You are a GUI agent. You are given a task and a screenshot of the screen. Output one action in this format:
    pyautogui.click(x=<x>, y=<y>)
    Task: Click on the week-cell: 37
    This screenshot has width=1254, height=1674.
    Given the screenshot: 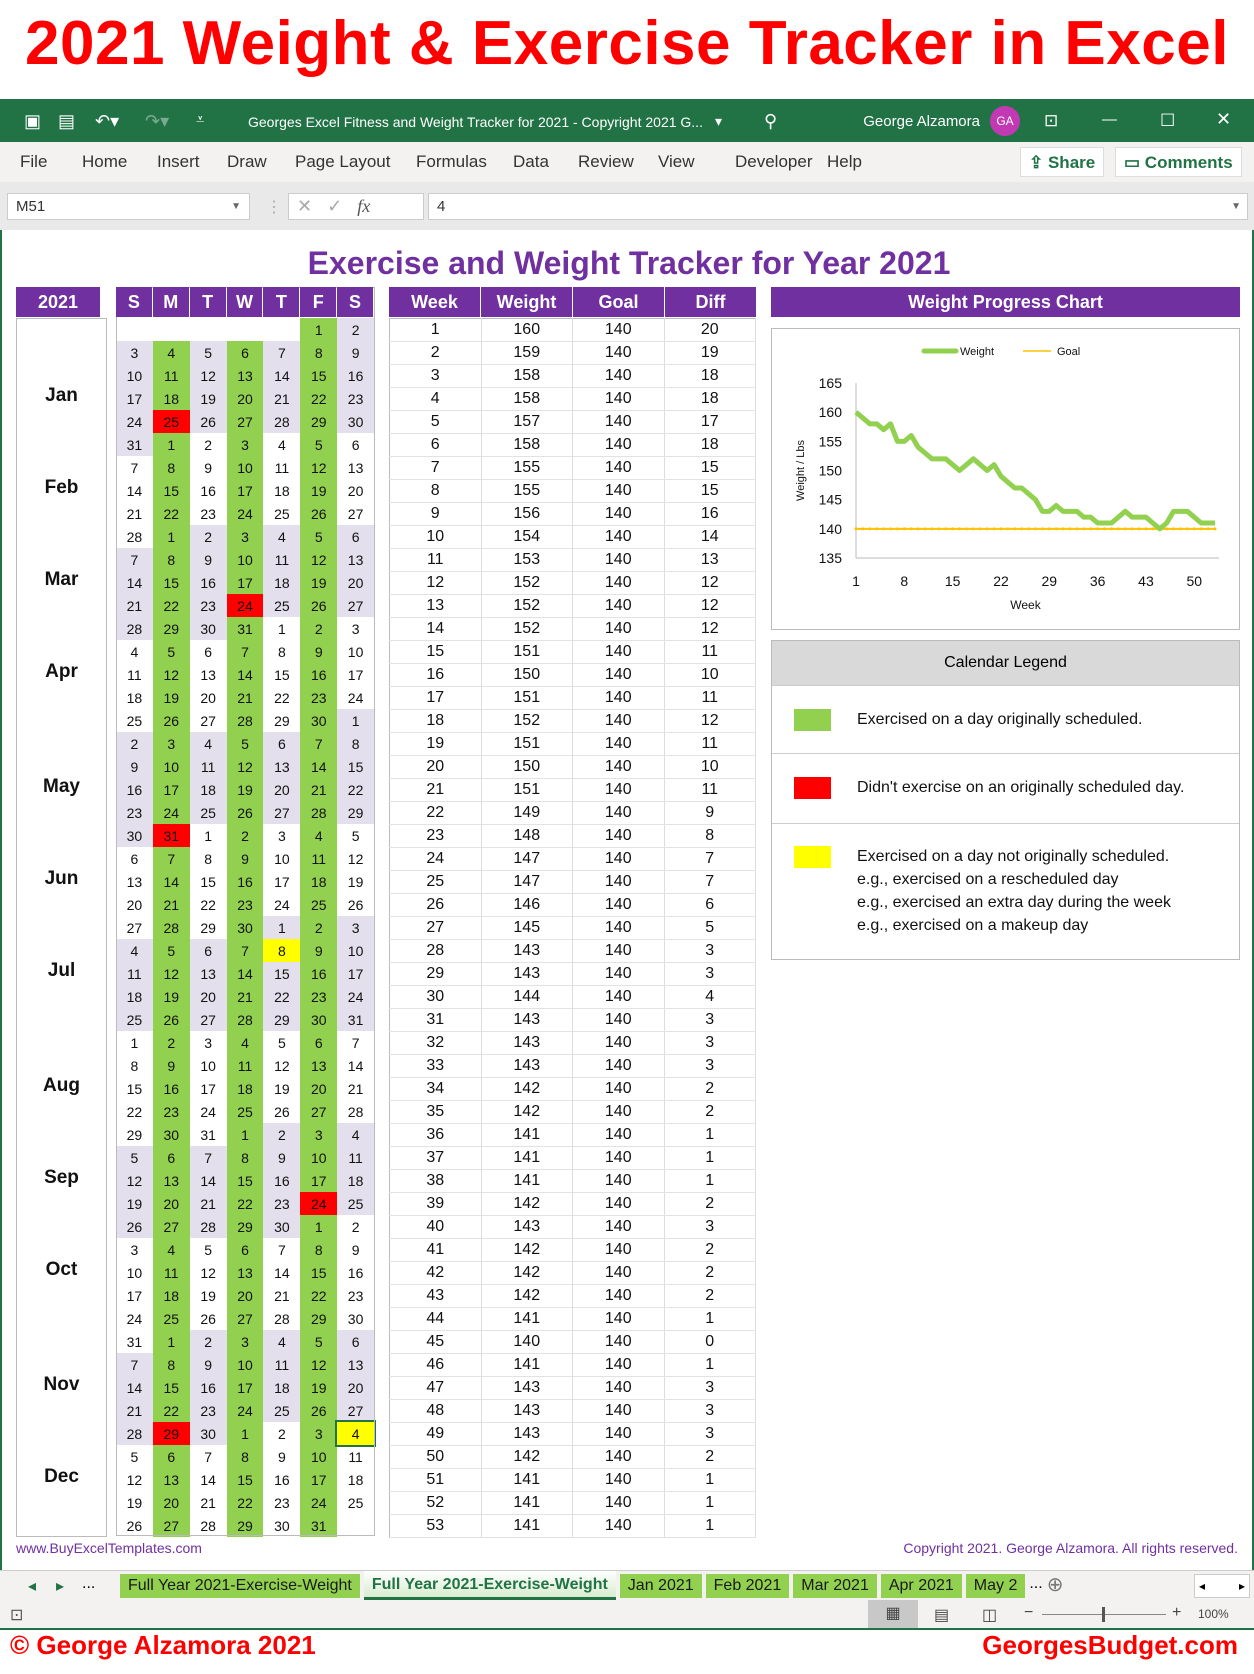 What is the action you would take?
    pyautogui.click(x=435, y=1158)
    